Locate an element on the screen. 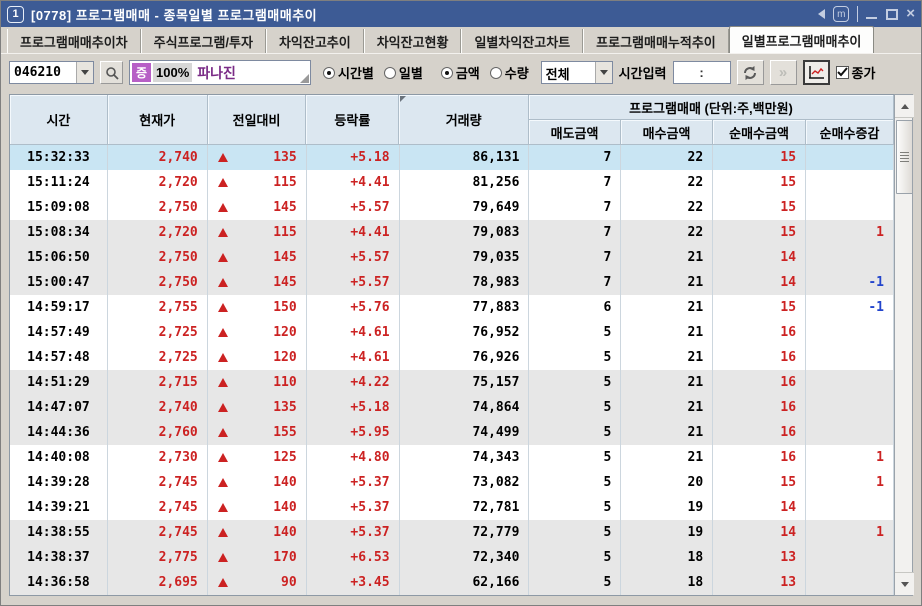 Image resolution: width=922 pixels, height=606 pixels. volume-cell: 76,952 is located at coordinates (465, 332).